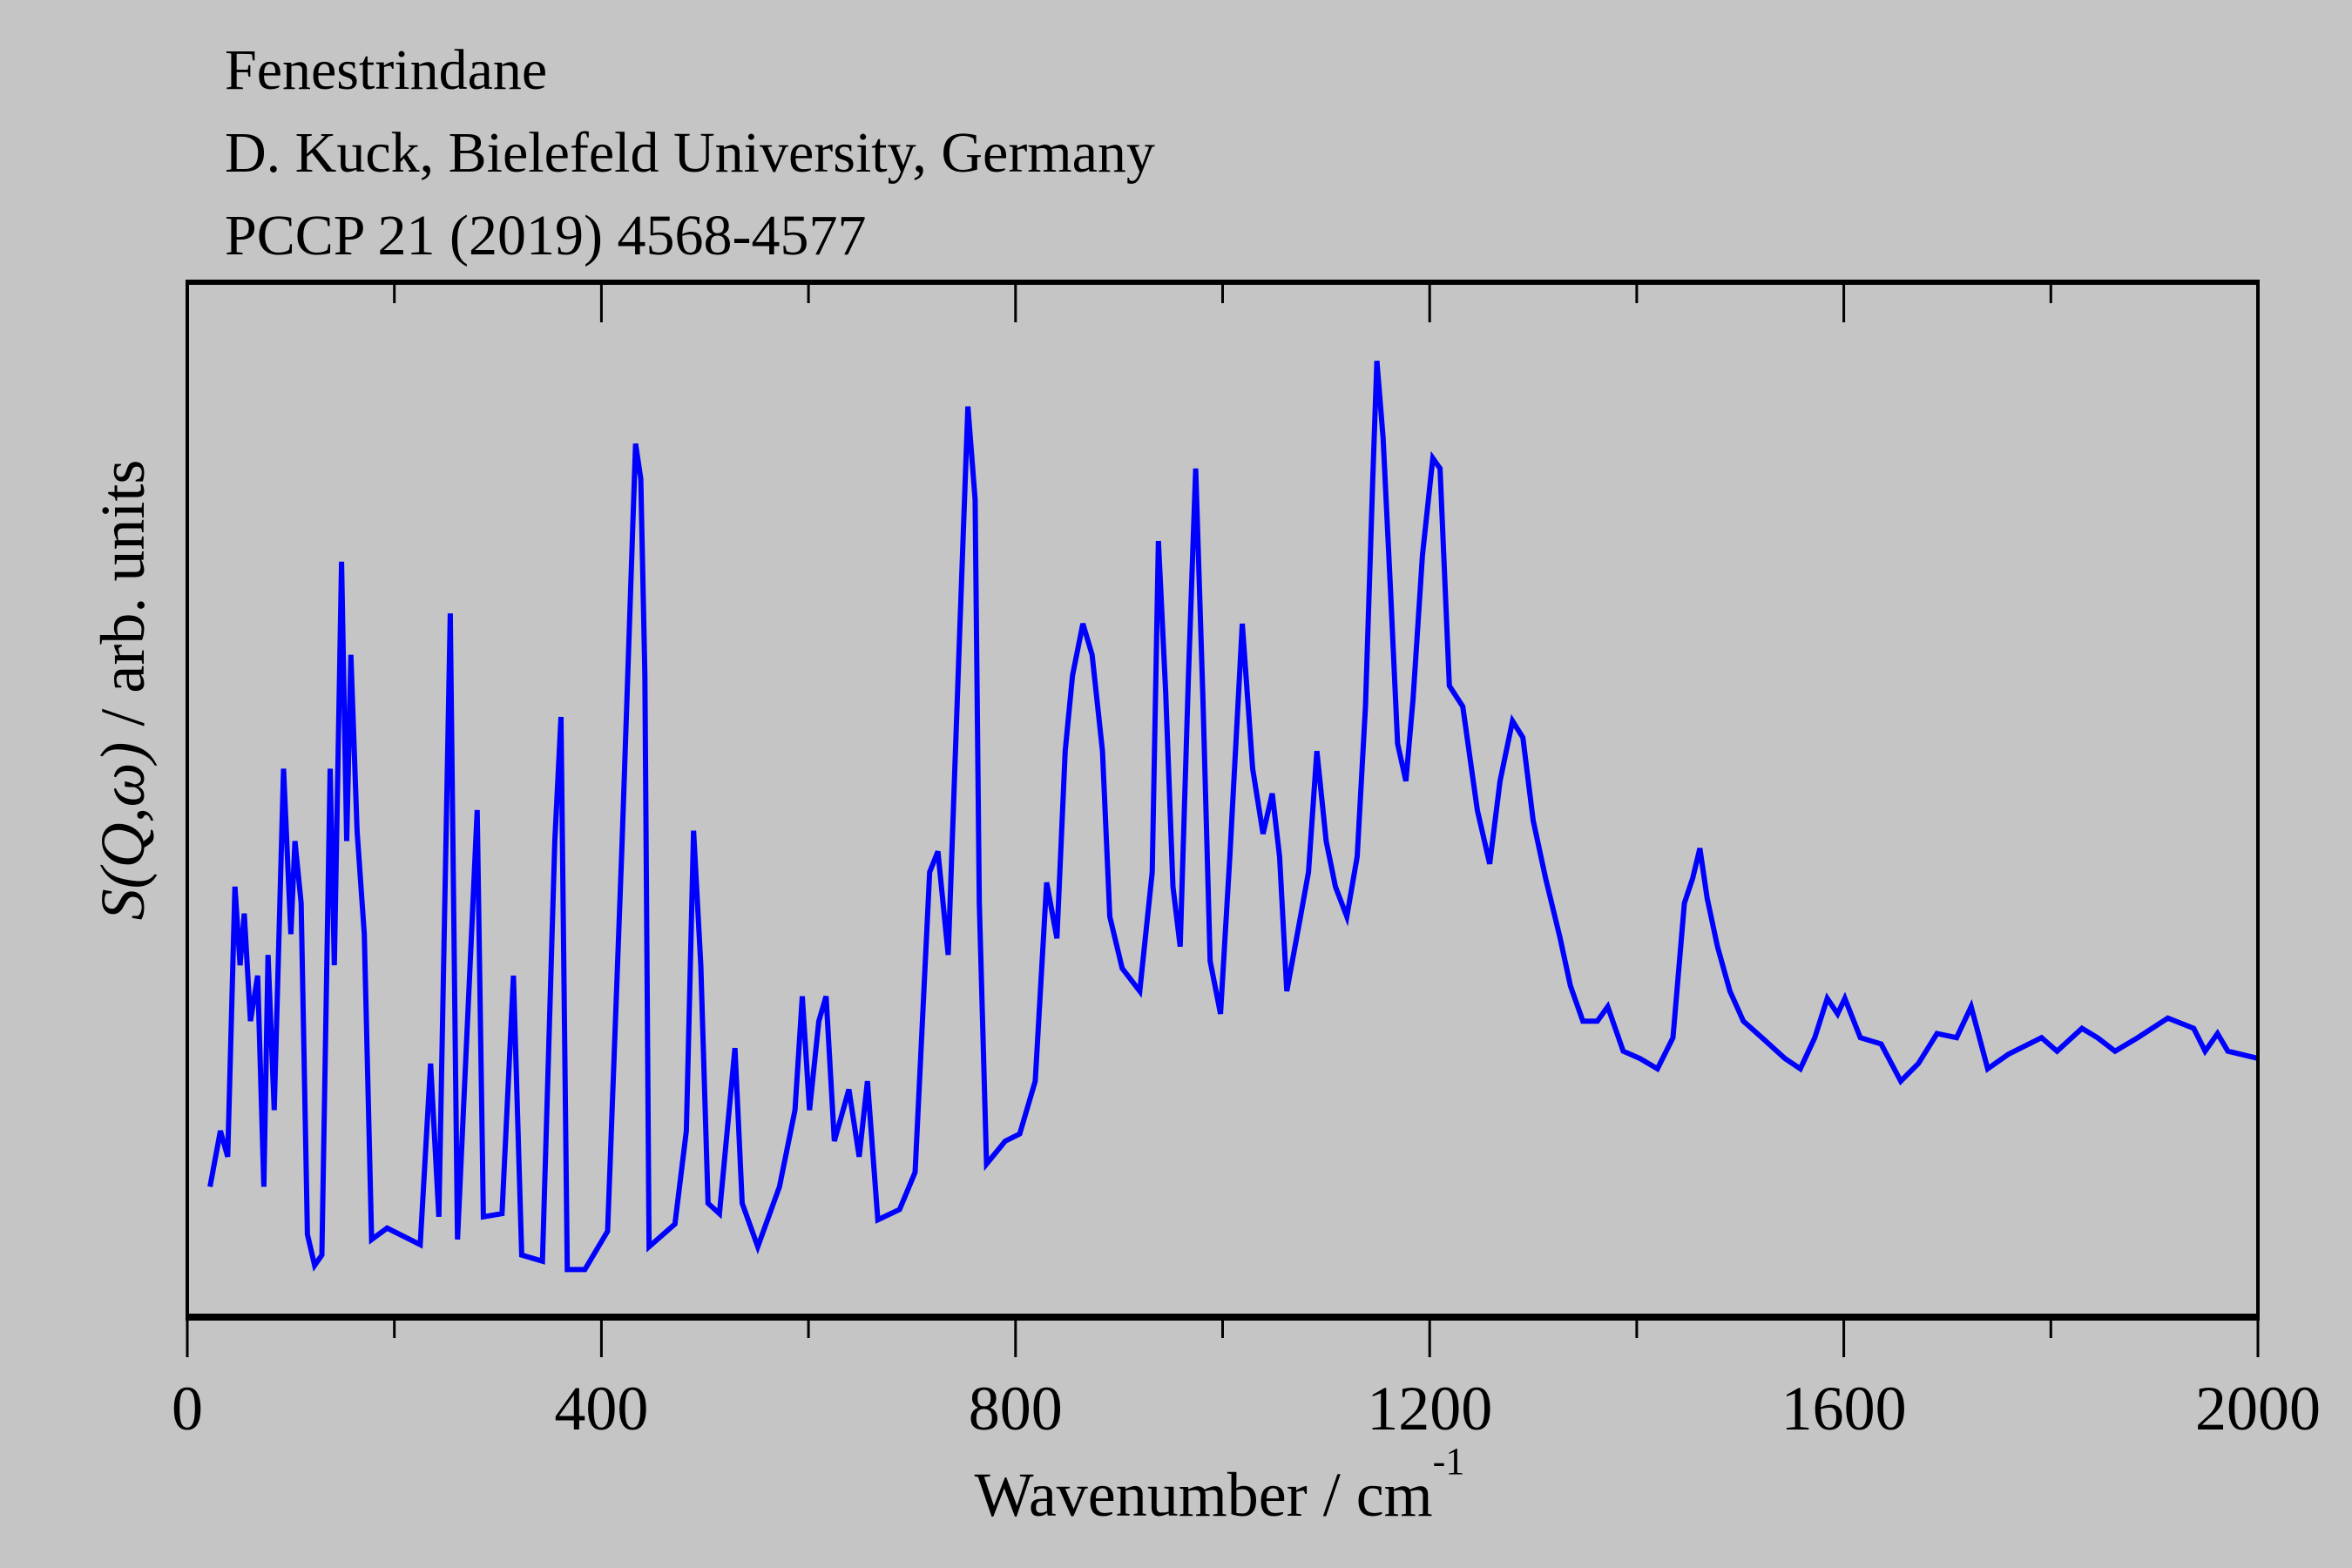 This screenshot has width=2352, height=1568. Describe the element at coordinates (1246, 1408) in the screenshot. I see `x-tick-labels: 0 400 800 1200 1600 2000` at that location.